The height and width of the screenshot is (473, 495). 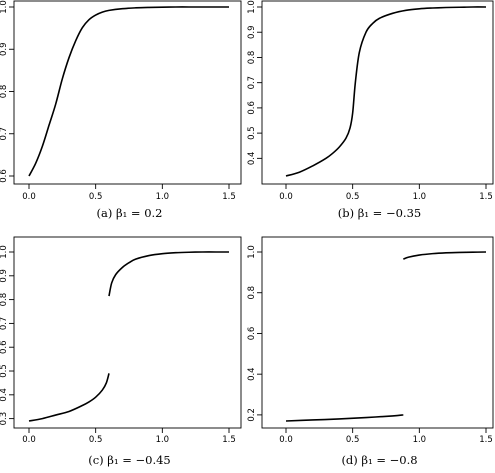 I want to click on panel-caption: (a) β₁ = 0.2, so click(x=130, y=213).